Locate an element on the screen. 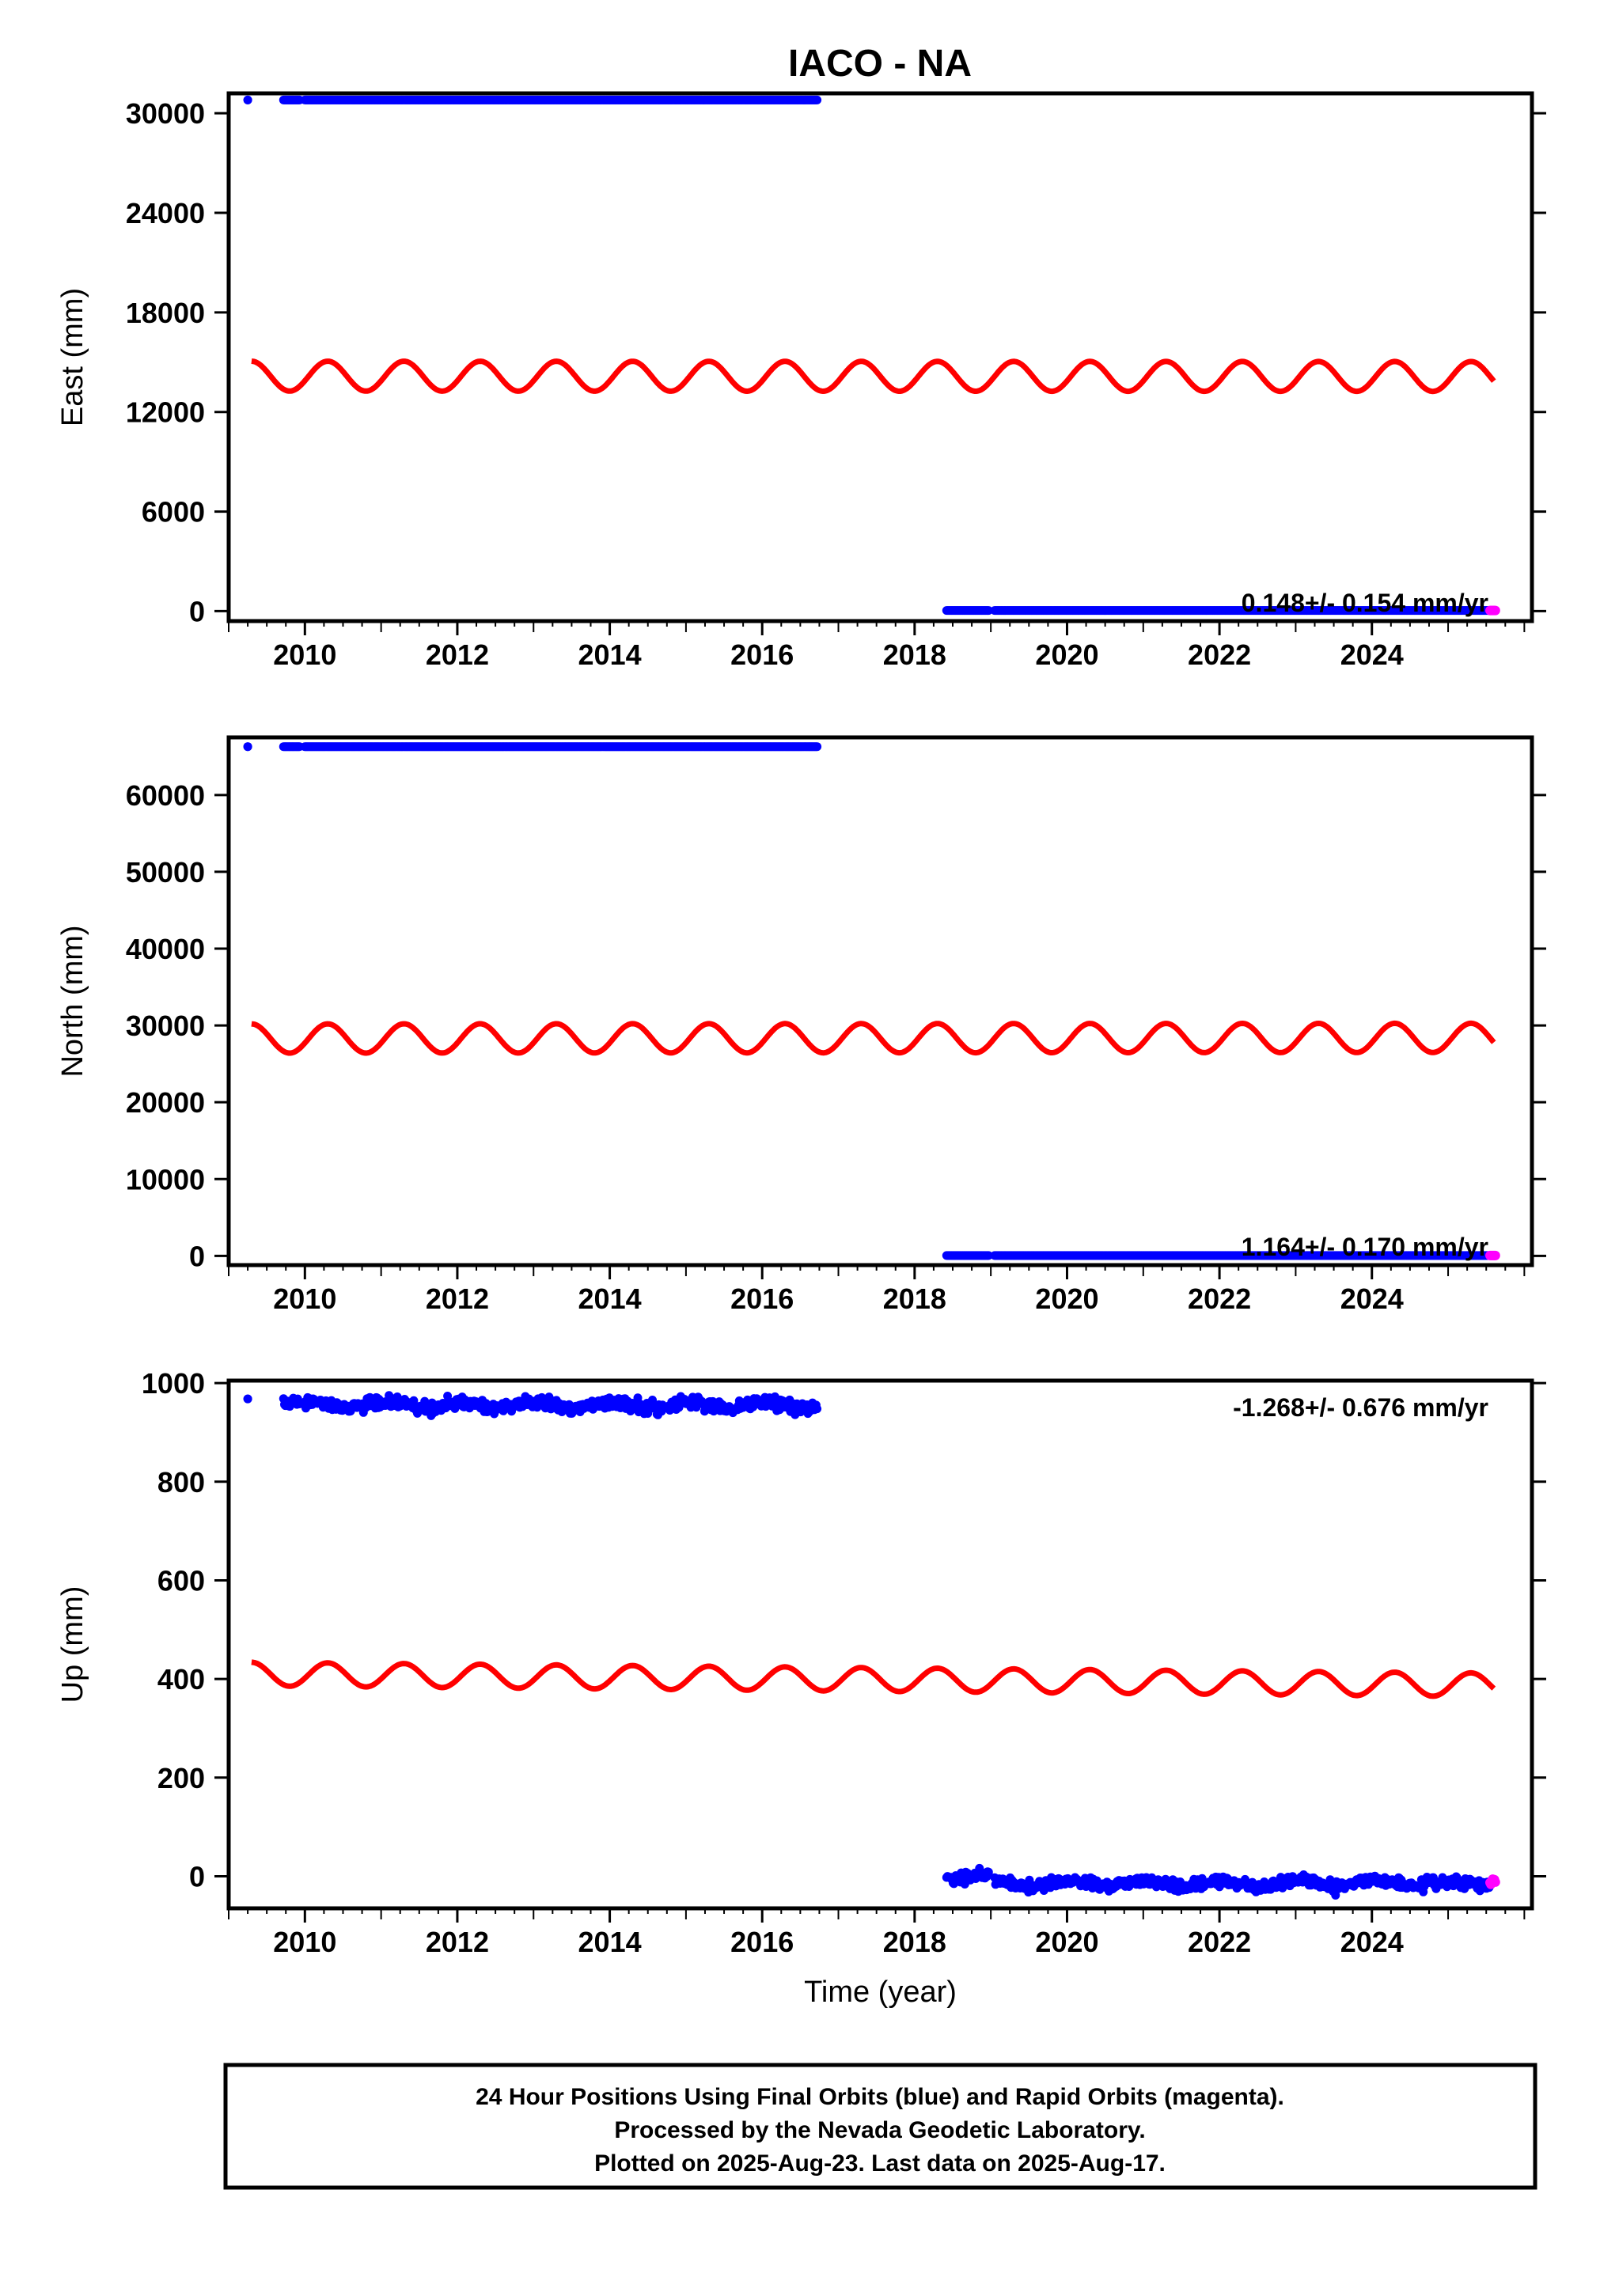 The image size is (1600, 2296). up-x-tick-label: 2018 is located at coordinates (914, 1942).